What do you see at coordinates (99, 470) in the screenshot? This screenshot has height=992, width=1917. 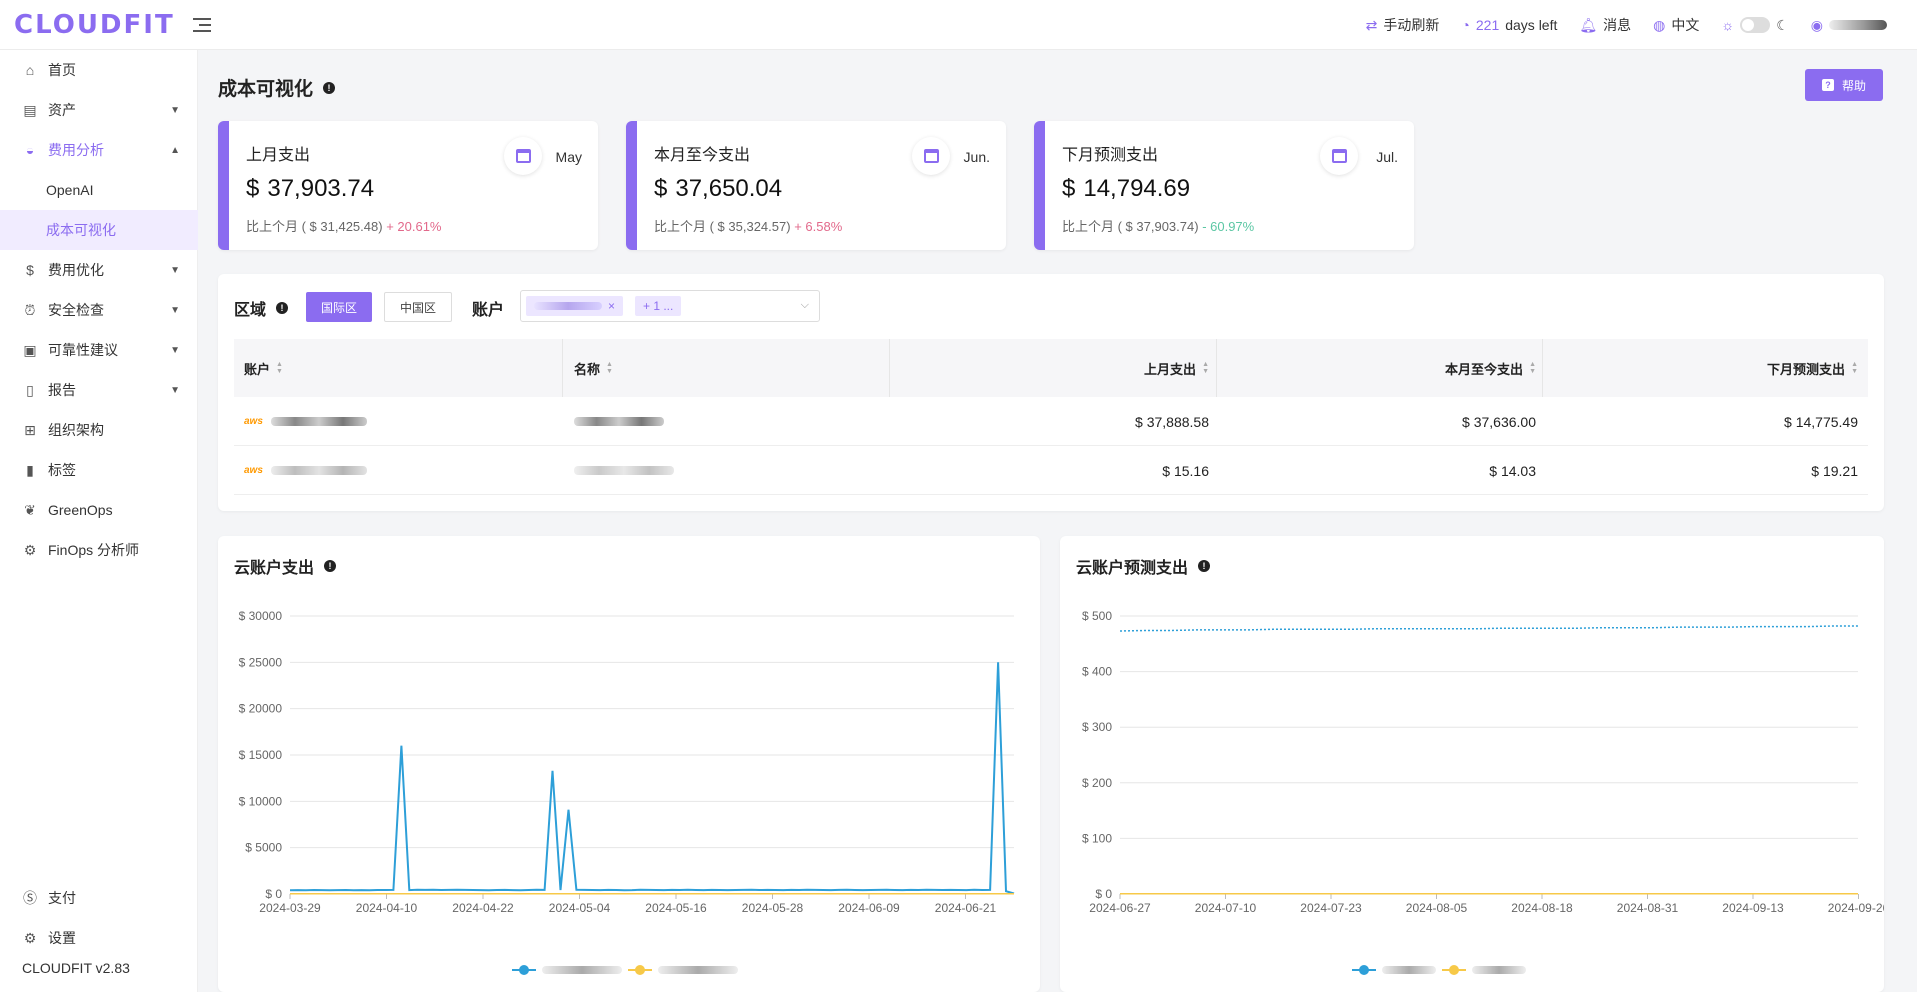 I see `sidebar-item-tags: ▮ 标签` at bounding box center [99, 470].